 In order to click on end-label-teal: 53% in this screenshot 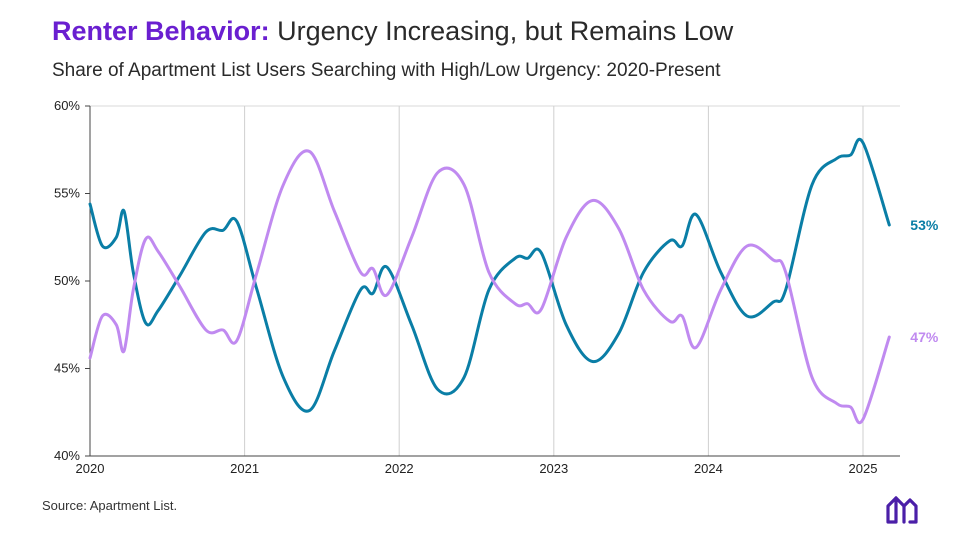, I will do `click(924, 225)`.